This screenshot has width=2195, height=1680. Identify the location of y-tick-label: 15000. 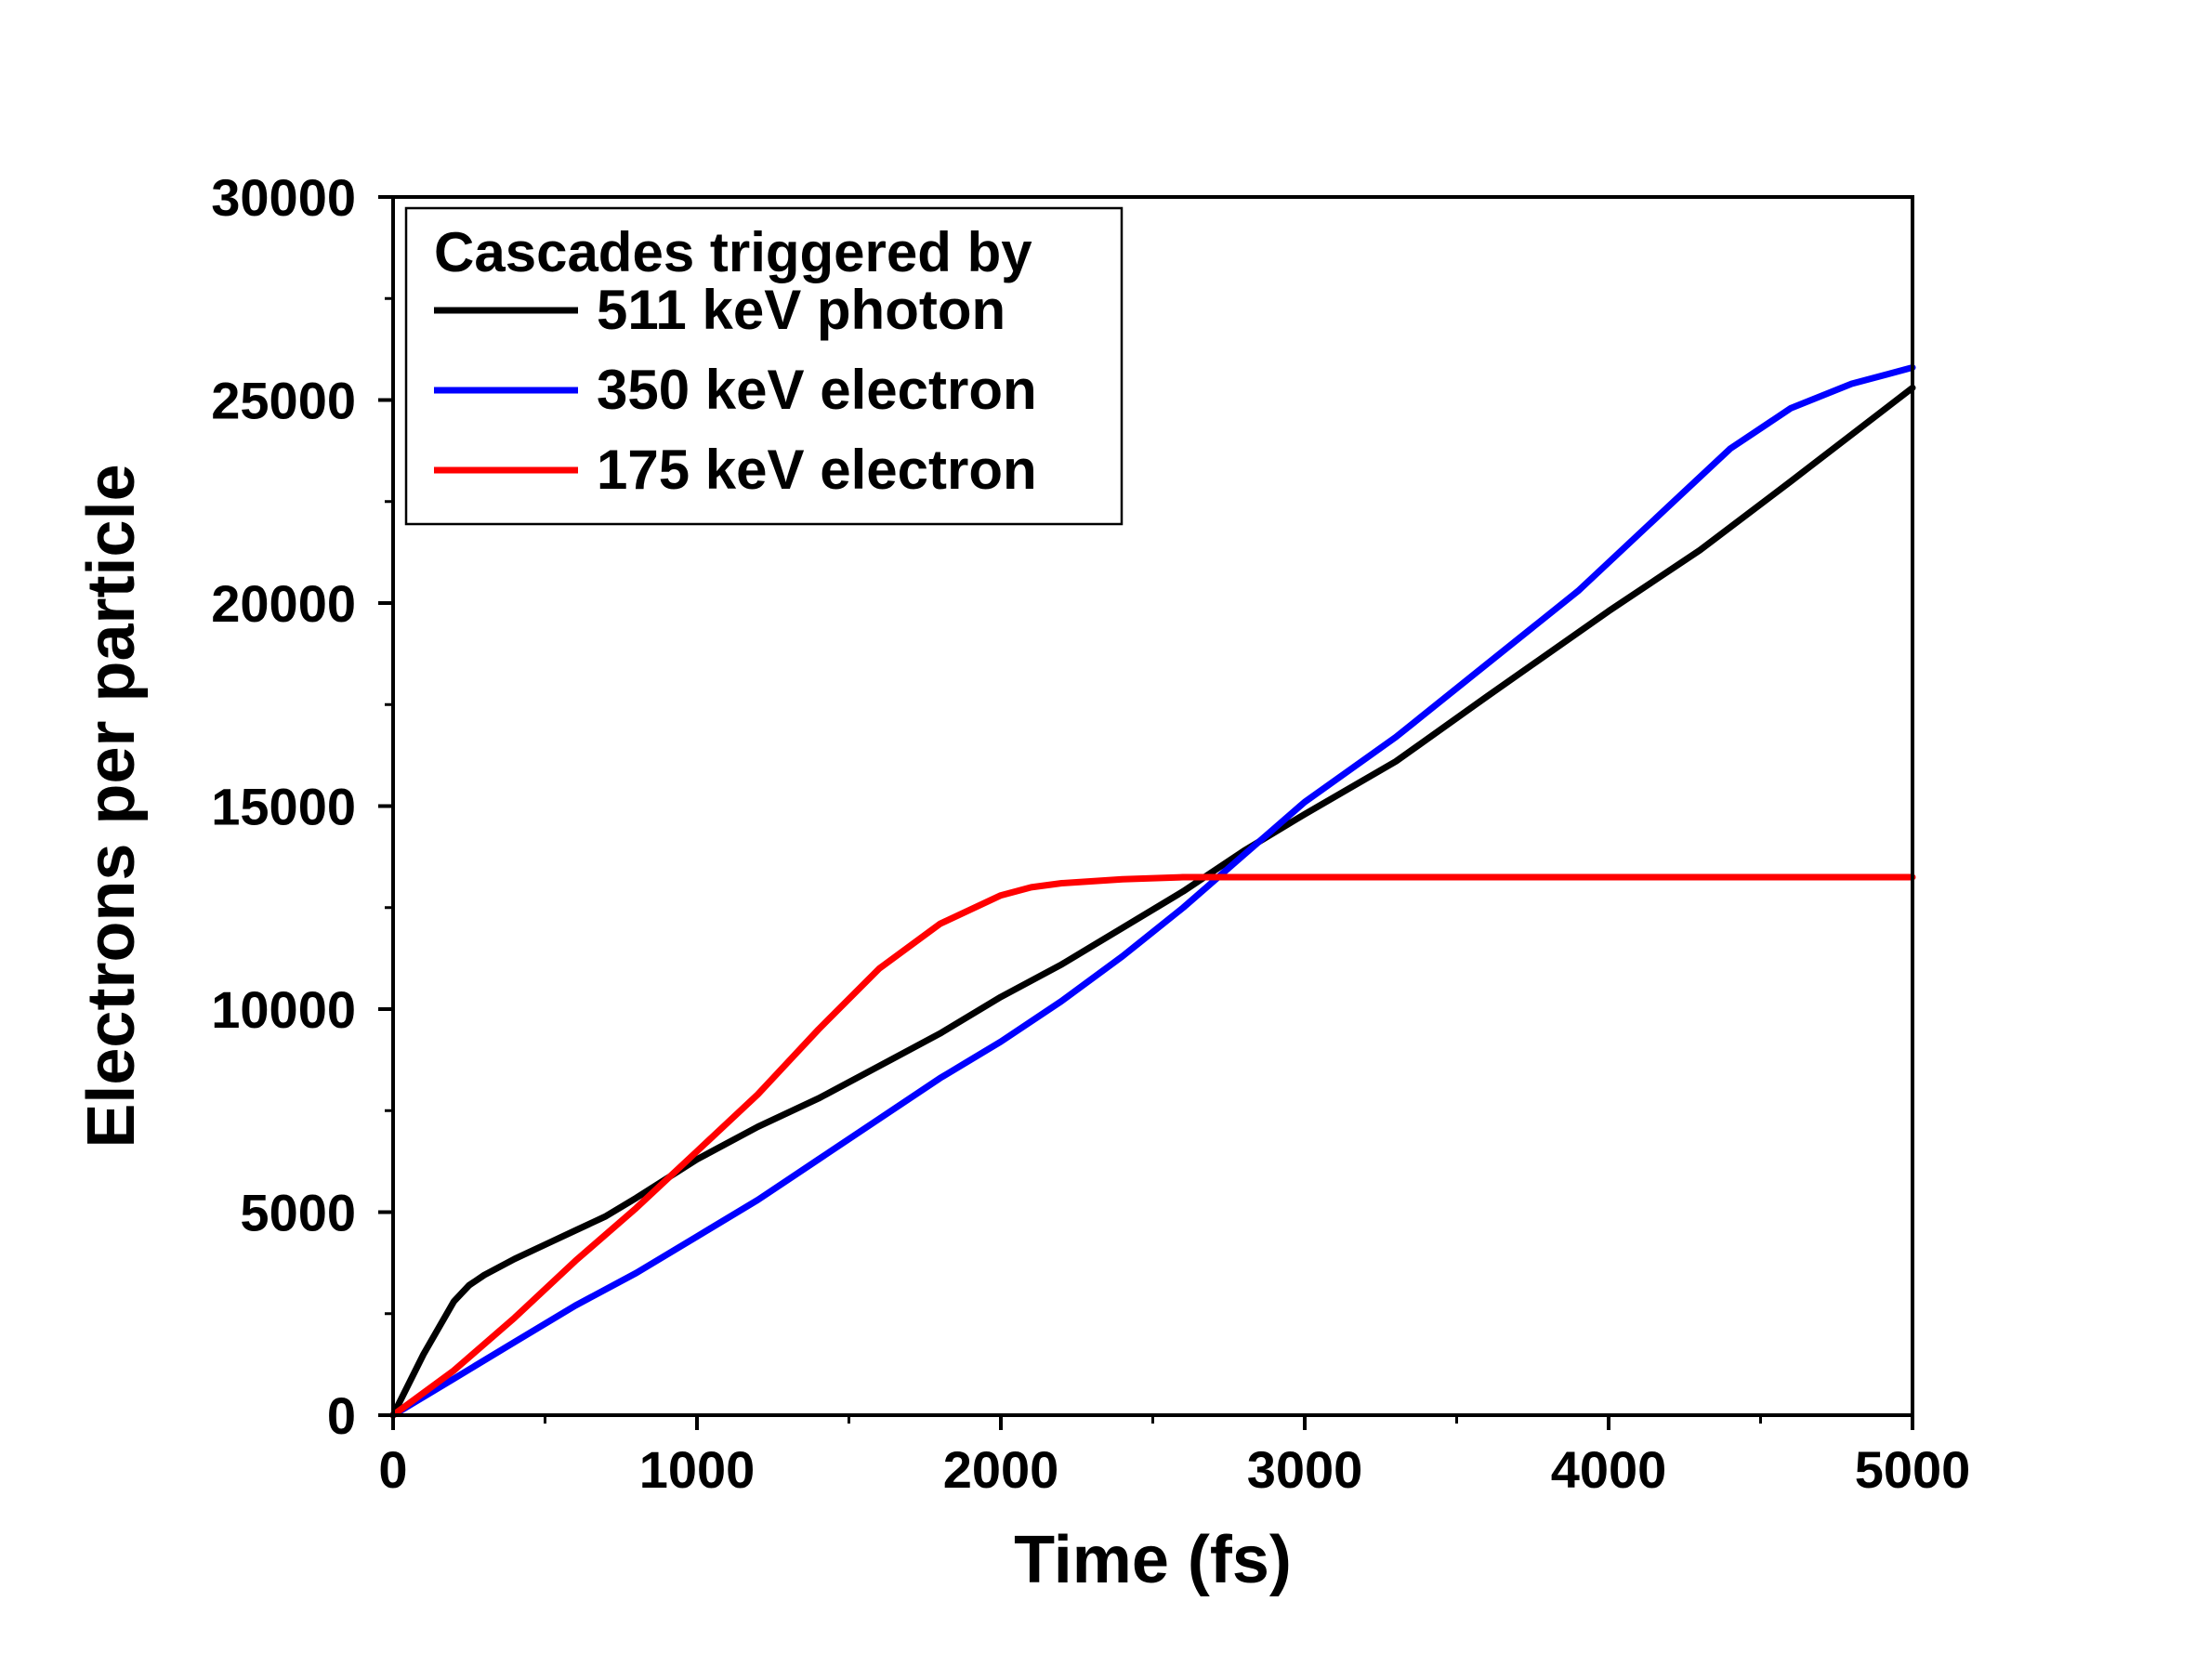
(283, 807).